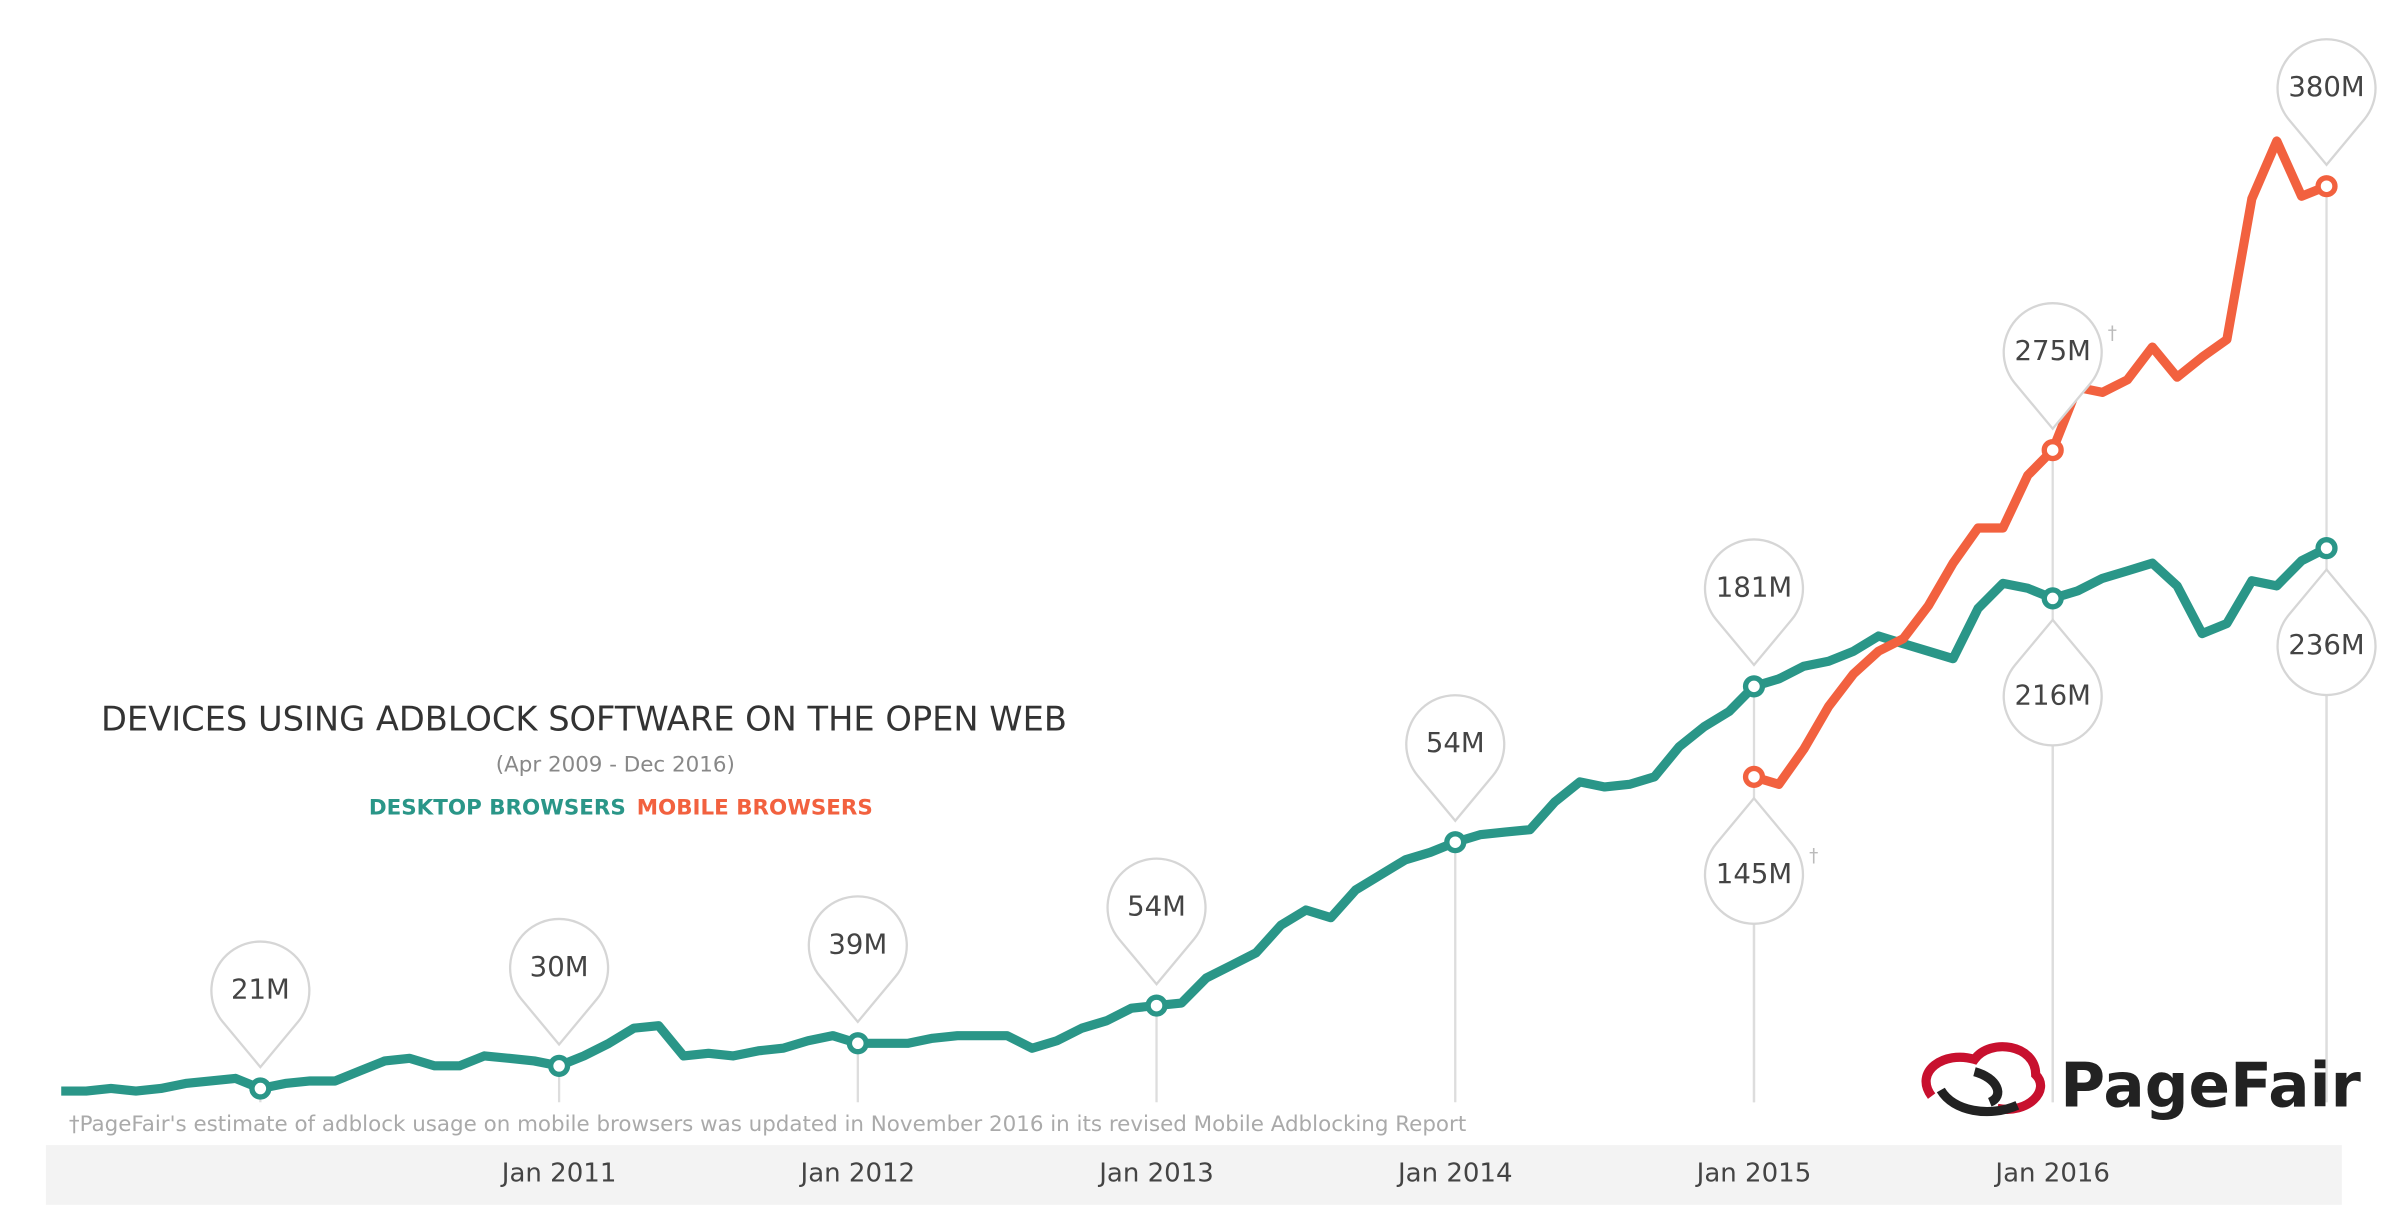 Image resolution: width=2400 pixels, height=1228 pixels. What do you see at coordinates (559, 967) in the screenshot?
I see `callout-label: 30M` at bounding box center [559, 967].